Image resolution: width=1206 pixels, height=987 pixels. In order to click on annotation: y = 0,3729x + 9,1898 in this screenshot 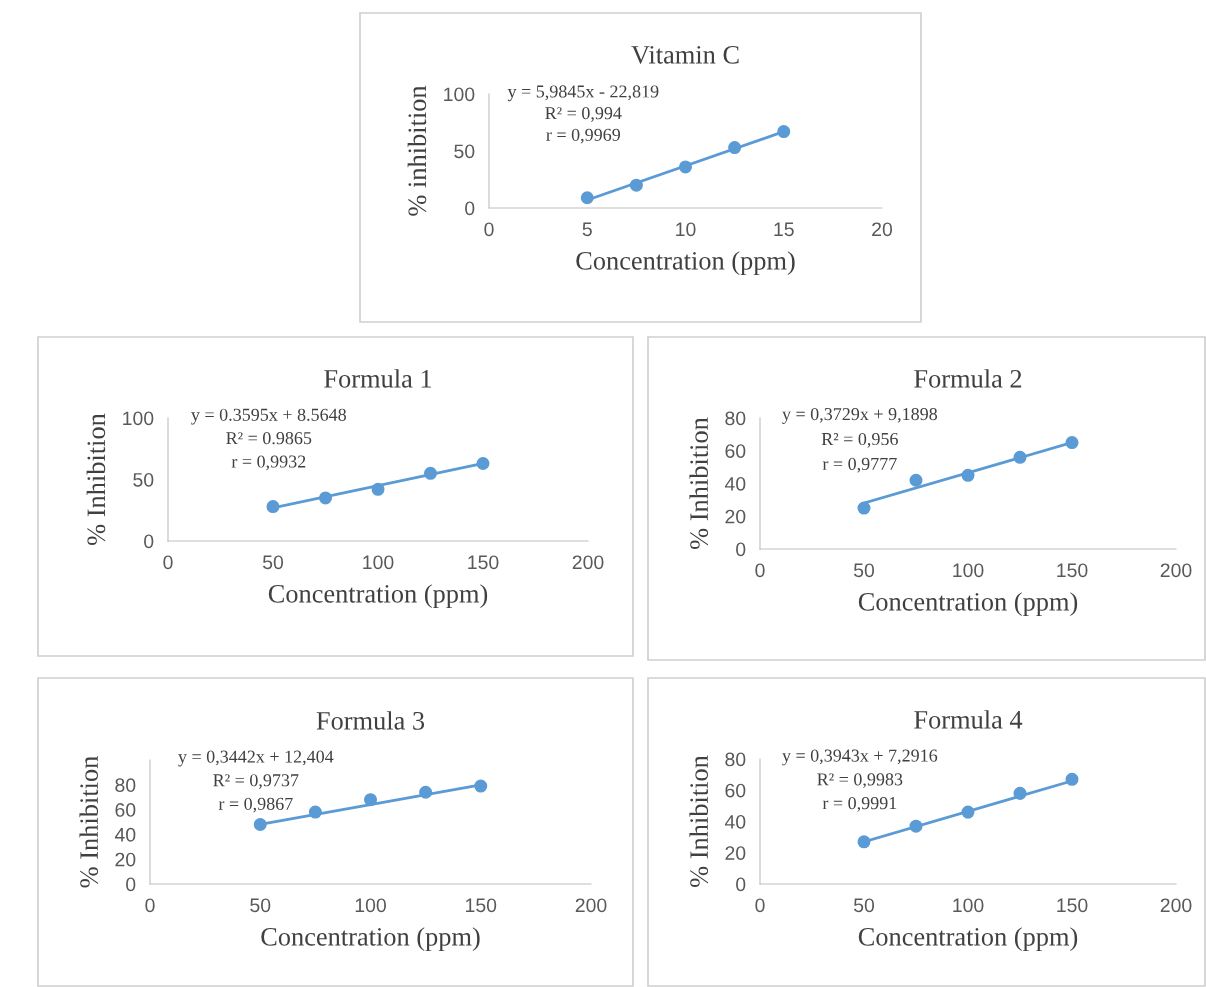, I will do `click(860, 415)`.